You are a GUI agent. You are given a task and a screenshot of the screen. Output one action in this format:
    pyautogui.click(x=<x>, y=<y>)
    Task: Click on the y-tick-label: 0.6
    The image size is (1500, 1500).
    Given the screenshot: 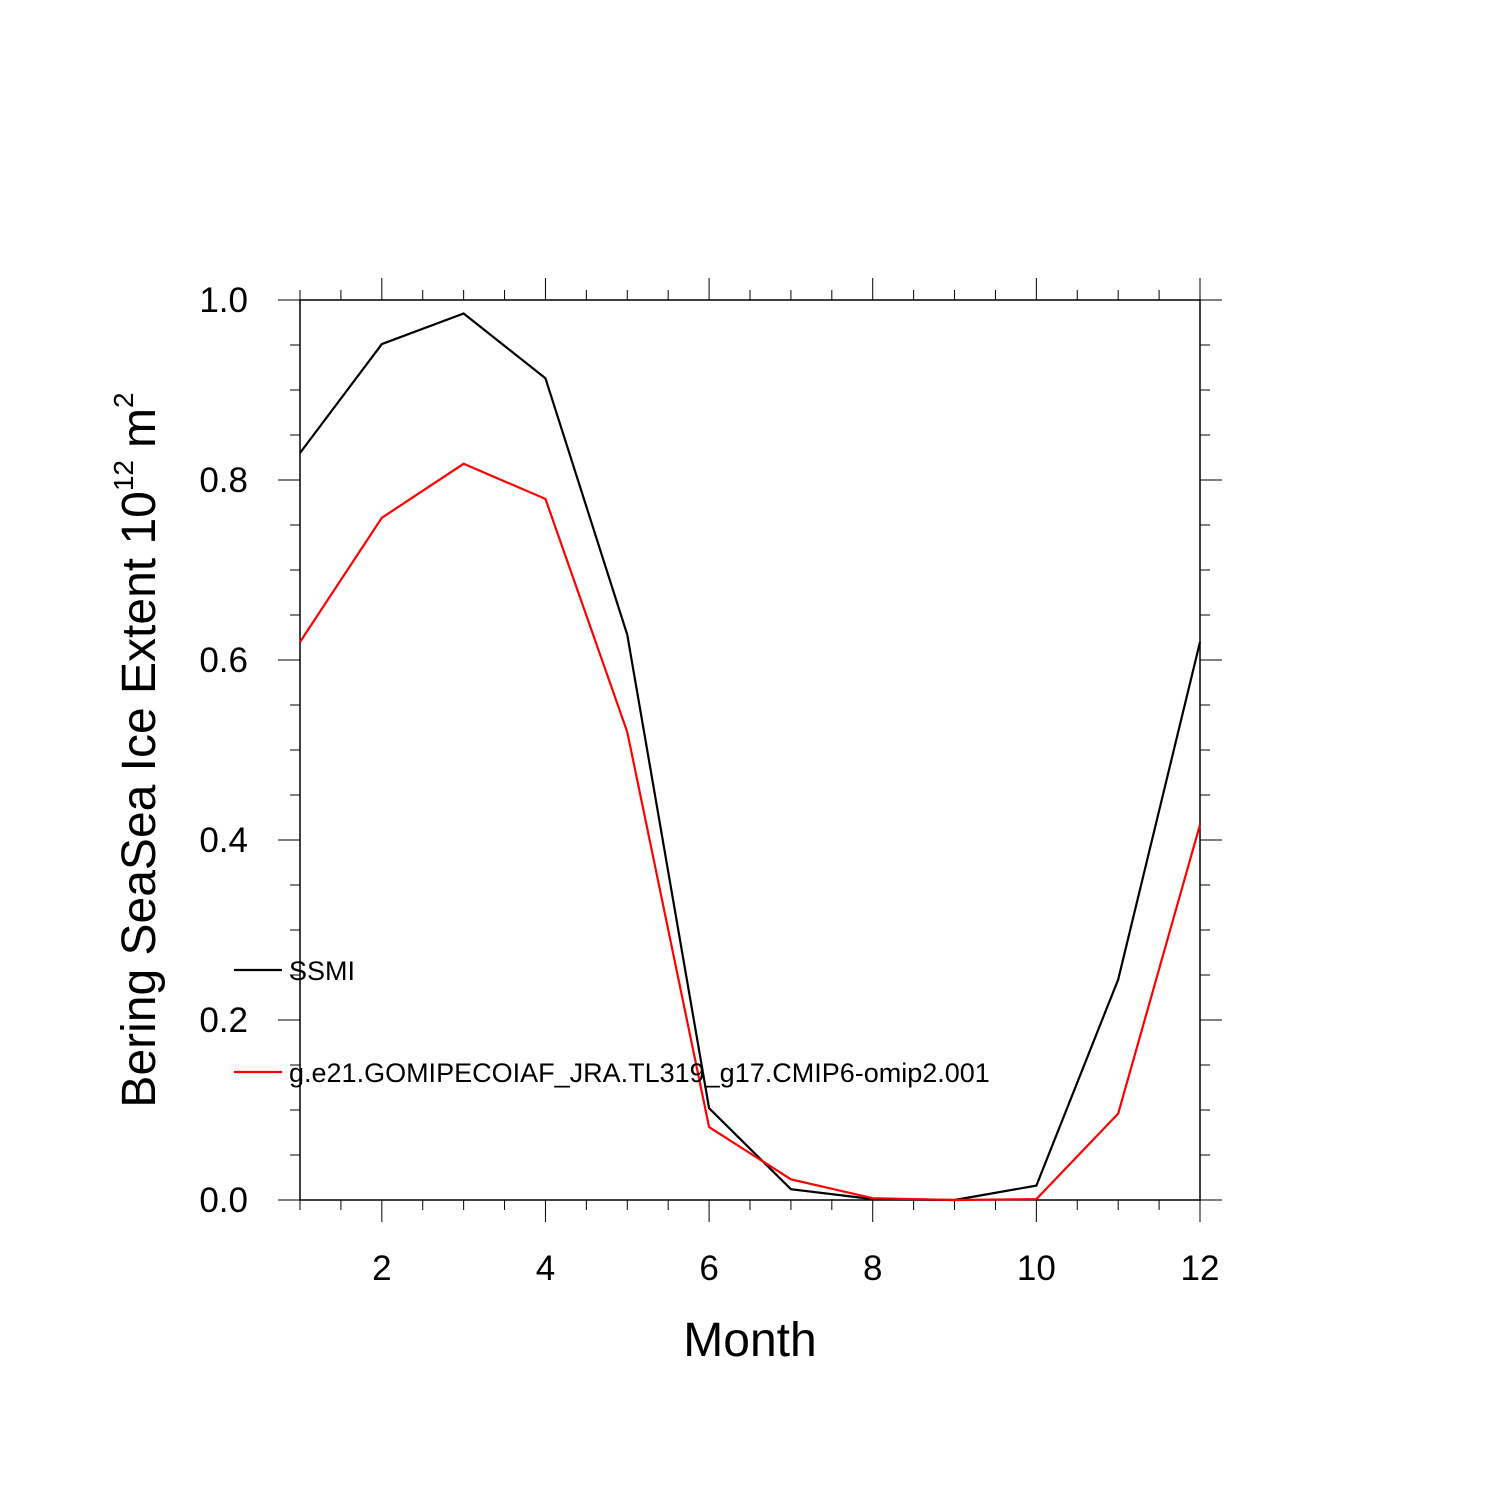 What is the action you would take?
    pyautogui.click(x=223, y=660)
    